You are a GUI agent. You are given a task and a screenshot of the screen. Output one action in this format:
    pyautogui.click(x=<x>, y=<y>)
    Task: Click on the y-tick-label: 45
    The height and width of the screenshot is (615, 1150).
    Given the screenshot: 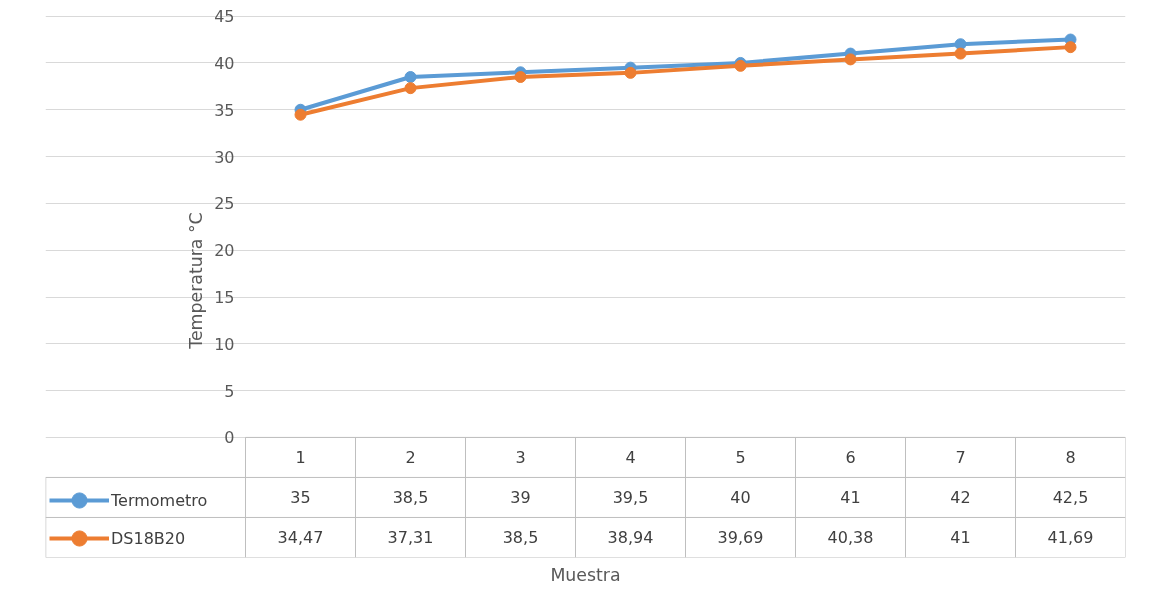 What is the action you would take?
    pyautogui.click(x=224, y=17)
    